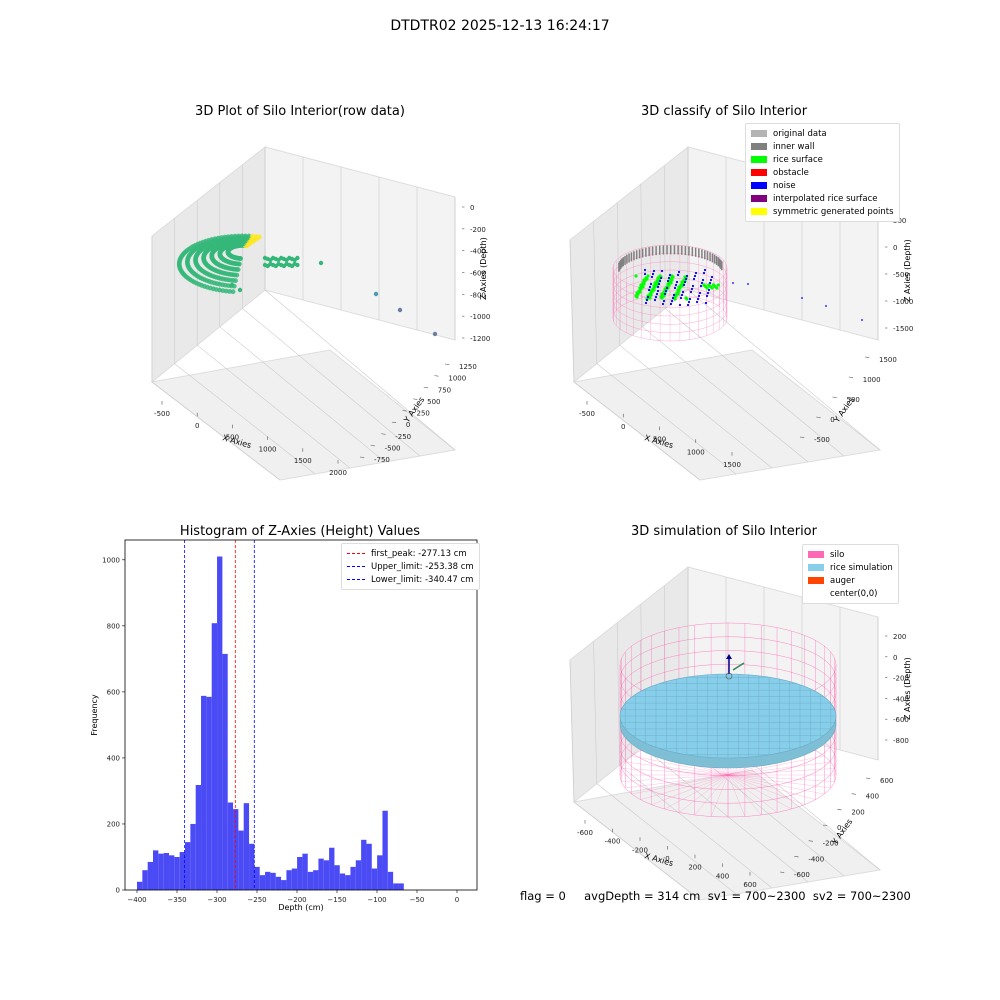 This screenshot has width=1000, height=1000. I want to click on x-axis-tick-label: 1500, so click(732, 465).